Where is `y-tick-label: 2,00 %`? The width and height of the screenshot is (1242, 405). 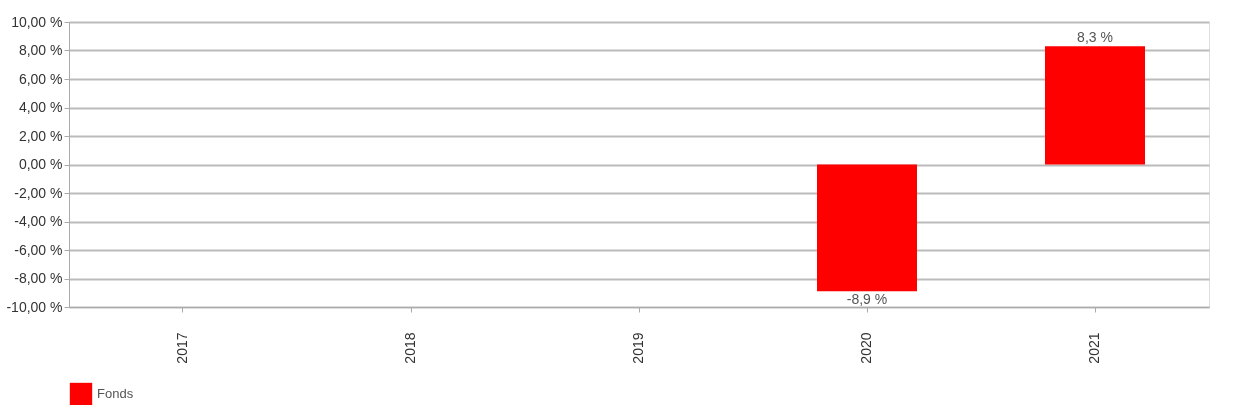
y-tick-label: 2,00 % is located at coordinates (40, 135).